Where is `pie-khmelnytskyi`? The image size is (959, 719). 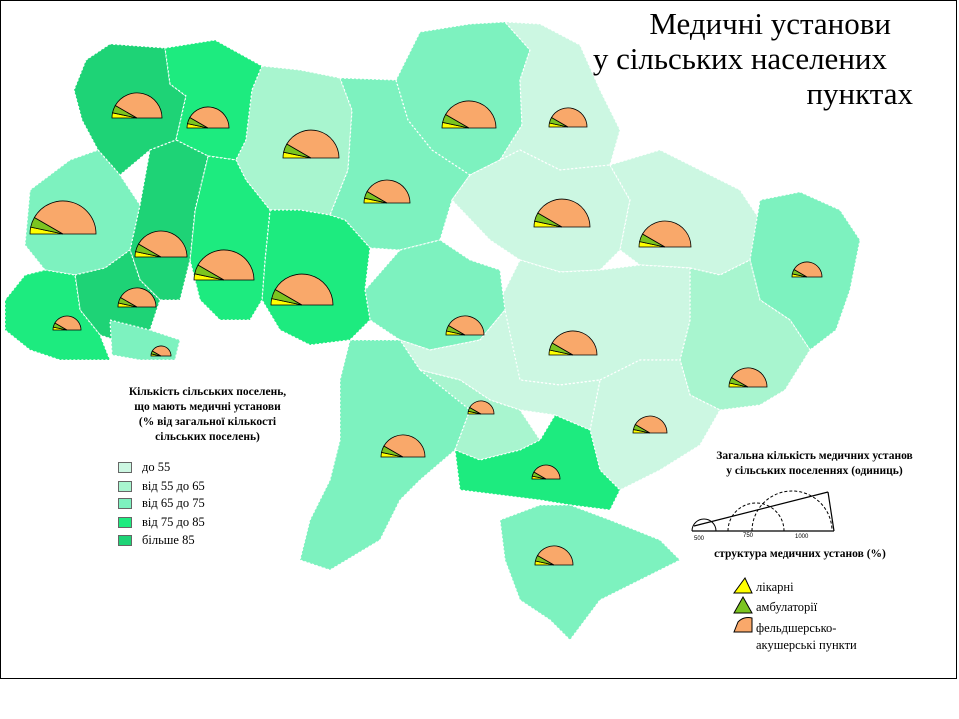
pie-khmelnytskyi is located at coordinates (224, 265).